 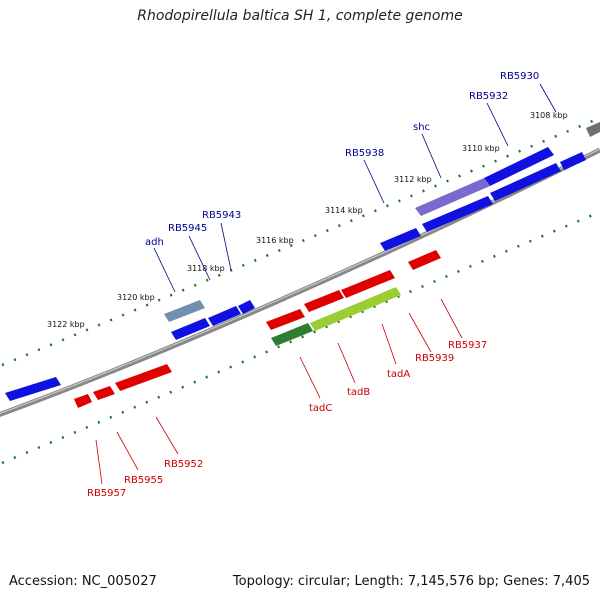 What do you see at coordinates (154, 242) in the screenshot?
I see `gene-label-adh: adh` at bounding box center [154, 242].